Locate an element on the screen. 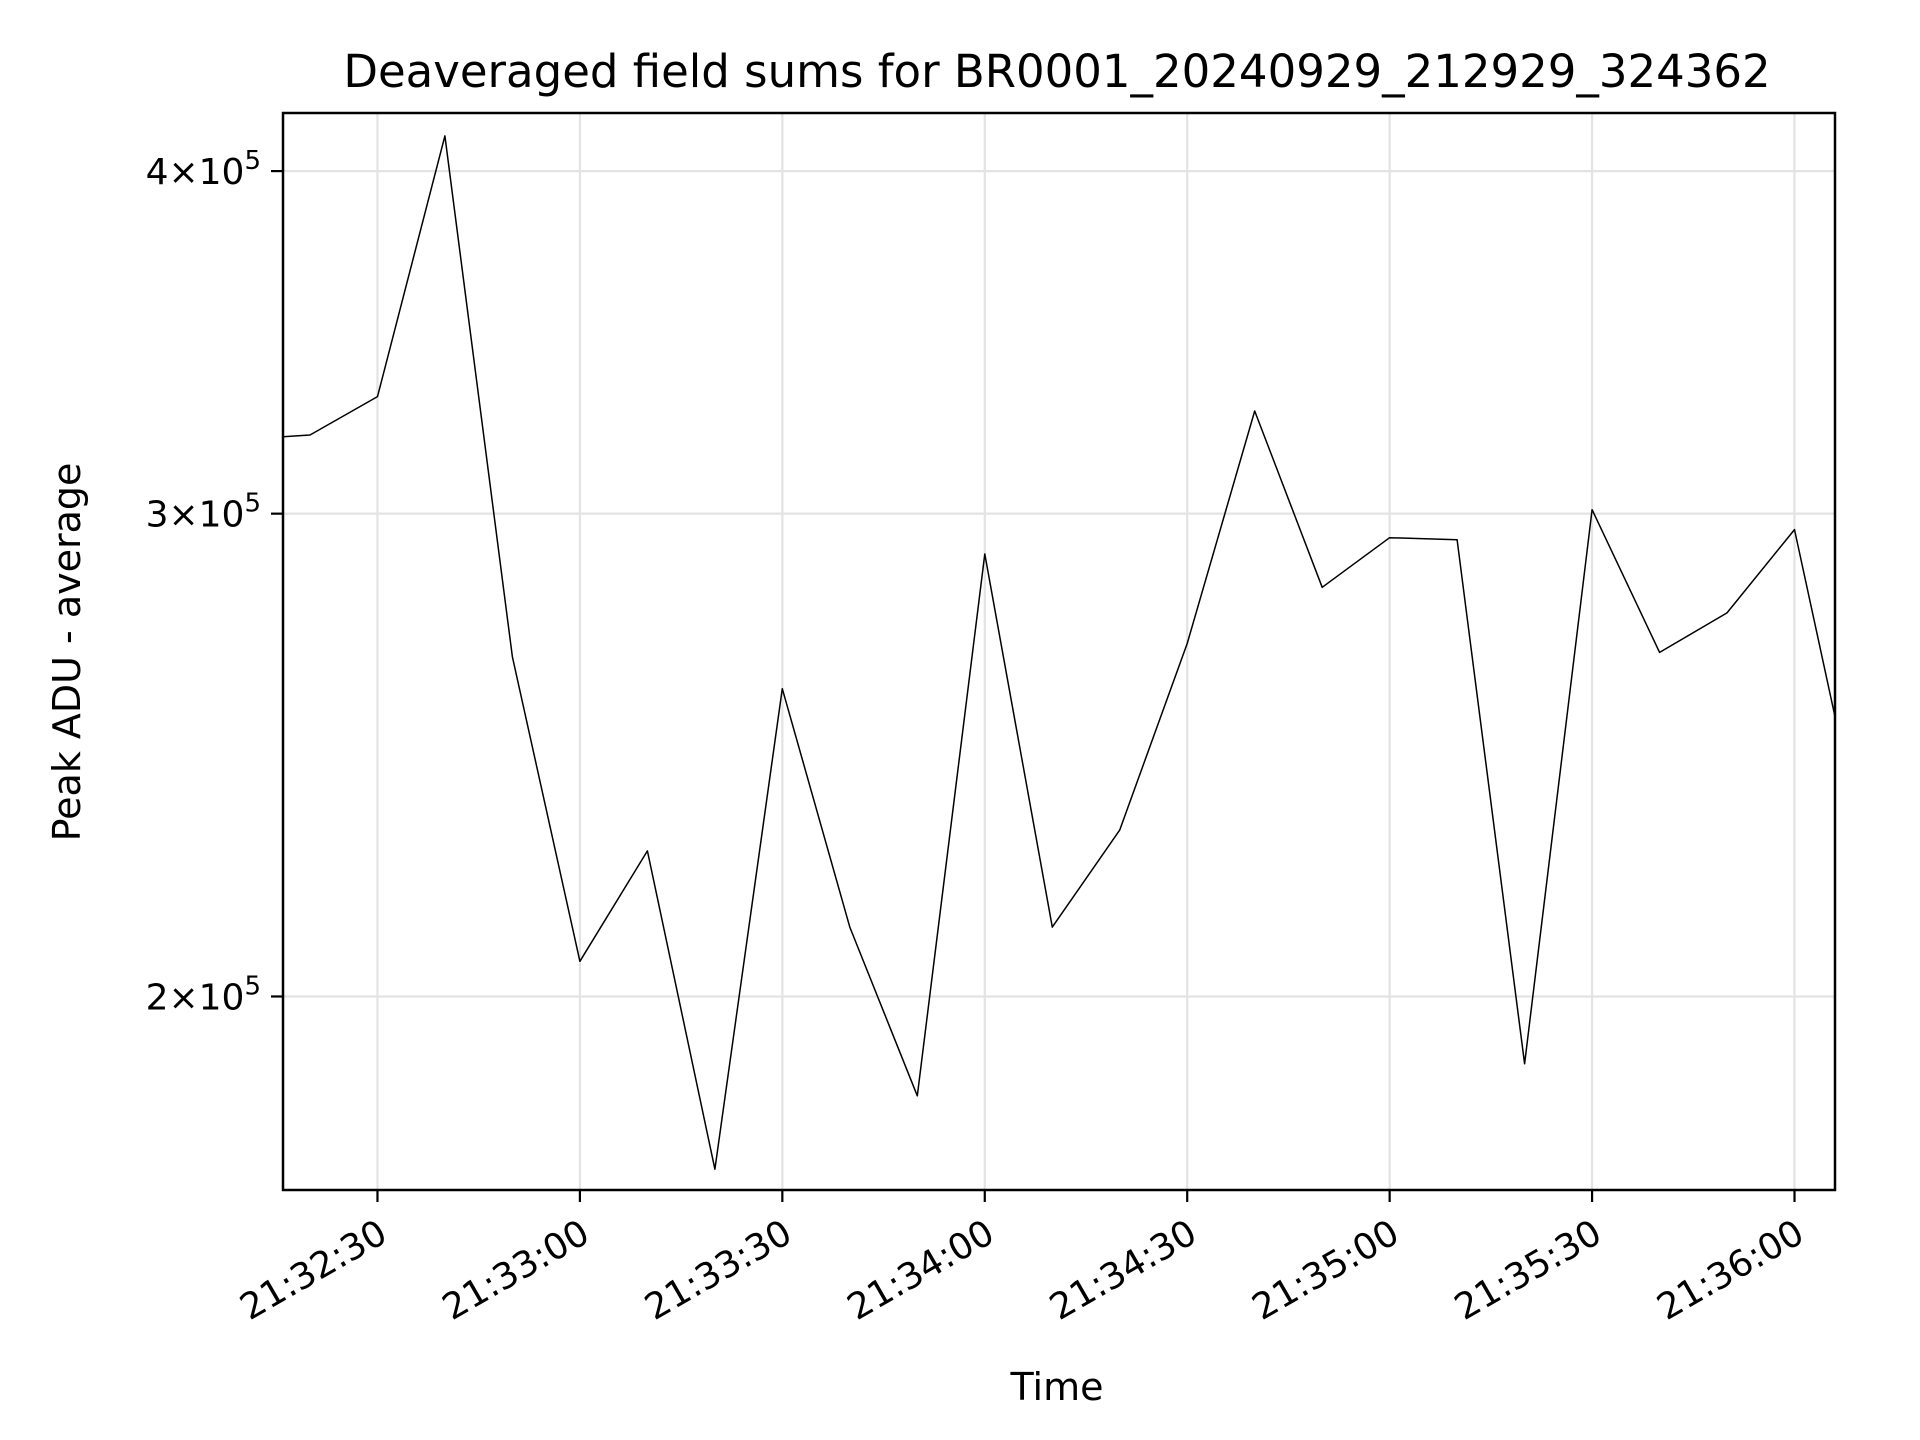  x-tick-label: 21:35:30 is located at coordinates (1528, 1270).